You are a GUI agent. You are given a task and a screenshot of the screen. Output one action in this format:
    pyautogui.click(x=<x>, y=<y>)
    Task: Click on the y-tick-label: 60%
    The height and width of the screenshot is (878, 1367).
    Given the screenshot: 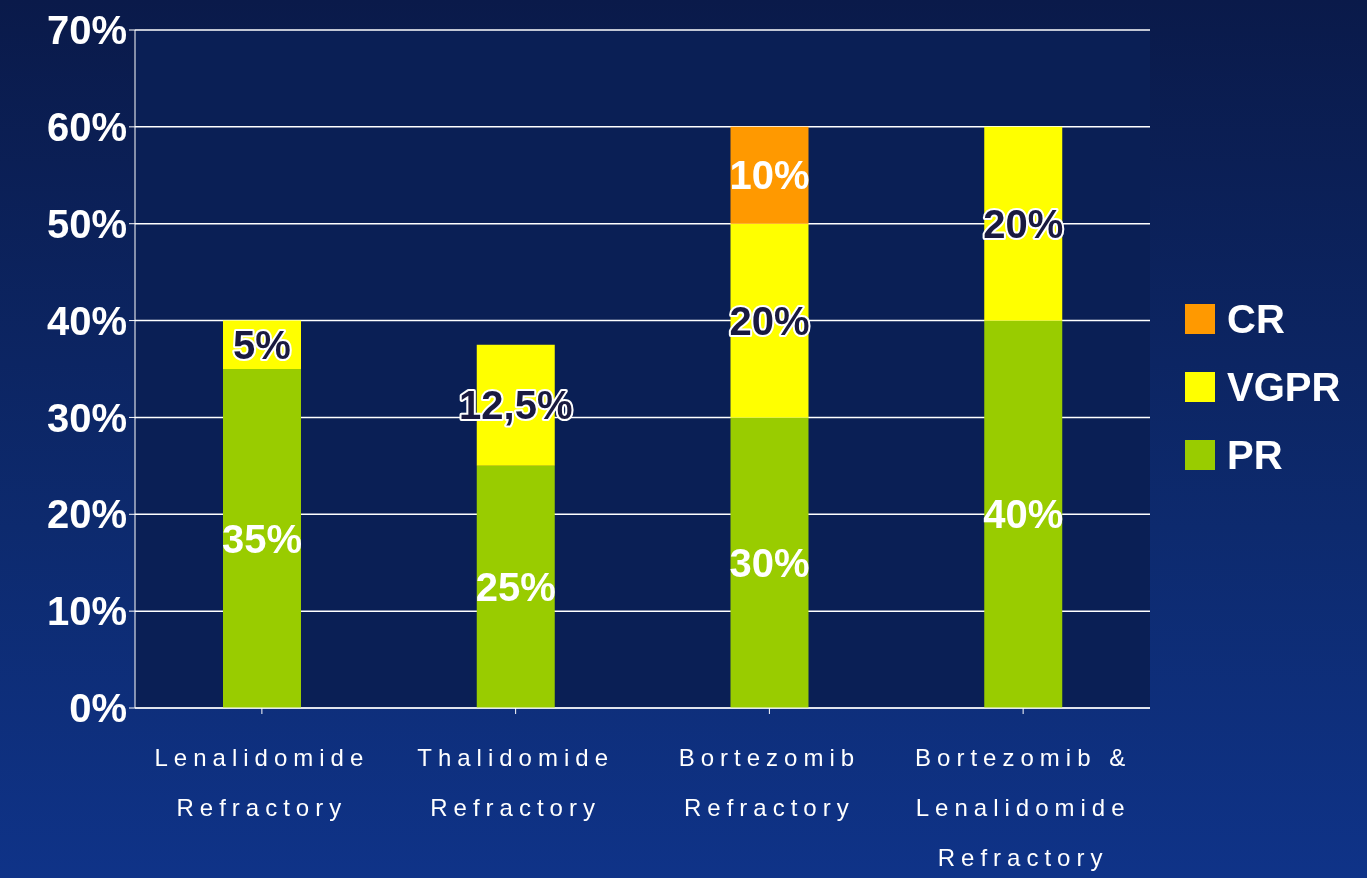 What is the action you would take?
    pyautogui.click(x=86, y=127)
    